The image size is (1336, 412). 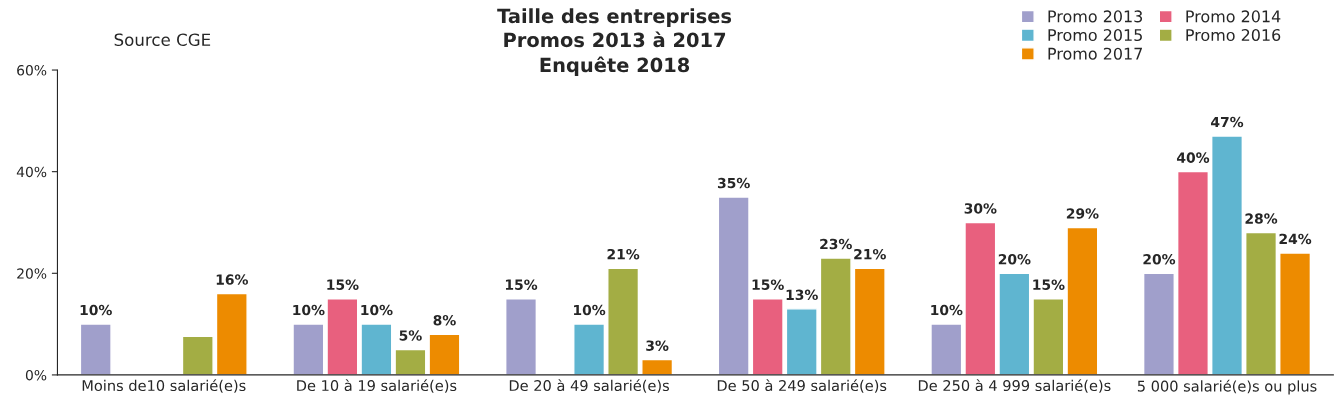 I want to click on data-label: 40%, so click(x=1193, y=157).